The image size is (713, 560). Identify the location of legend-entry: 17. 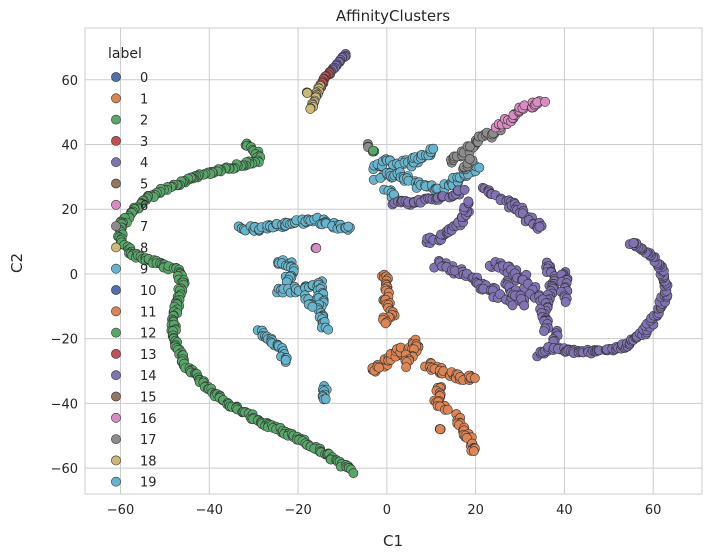
(148, 440).